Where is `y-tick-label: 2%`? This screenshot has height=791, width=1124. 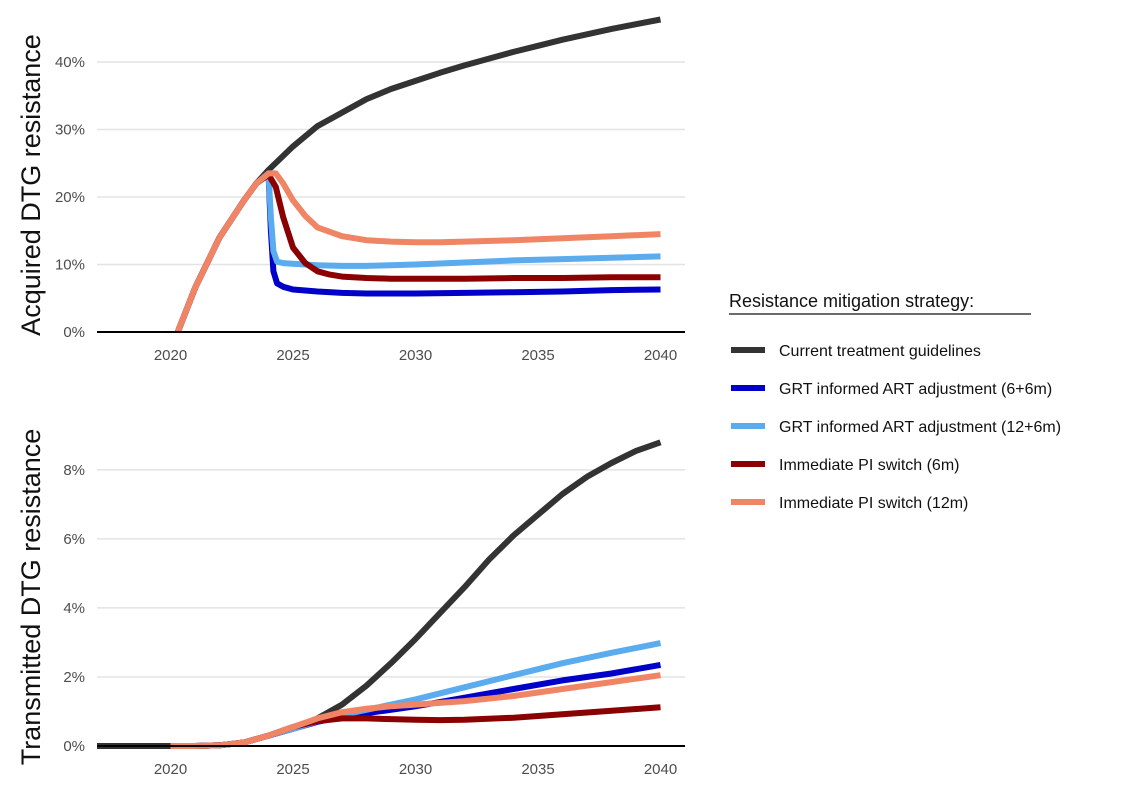
y-tick-label: 2% is located at coordinates (74, 677).